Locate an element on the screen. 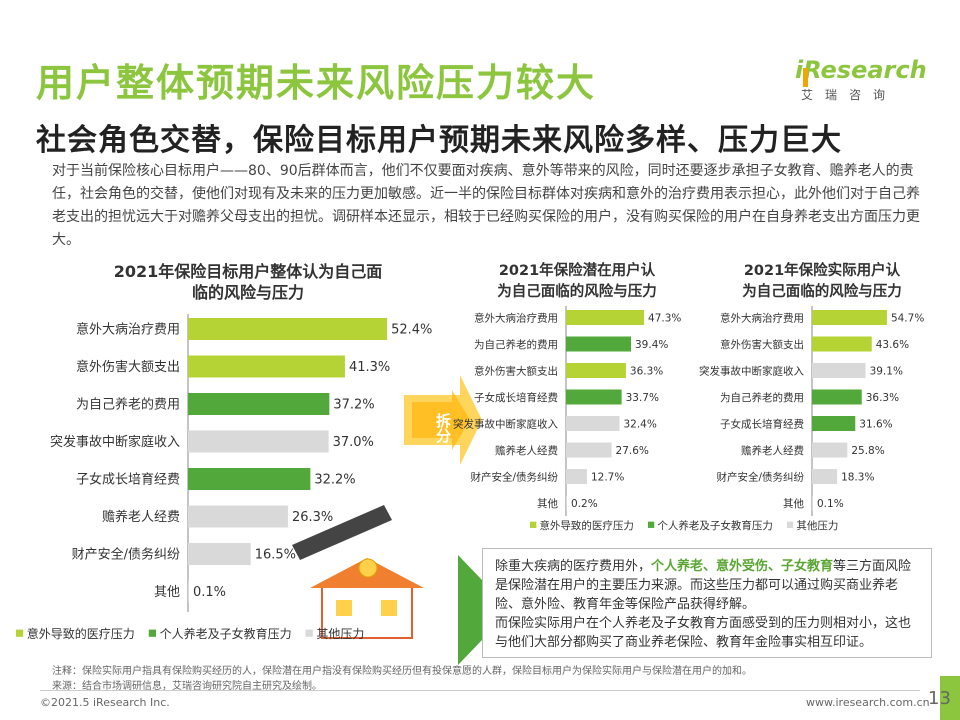 This screenshot has height=720, width=960. footer-divider is located at coordinates (480, 690).